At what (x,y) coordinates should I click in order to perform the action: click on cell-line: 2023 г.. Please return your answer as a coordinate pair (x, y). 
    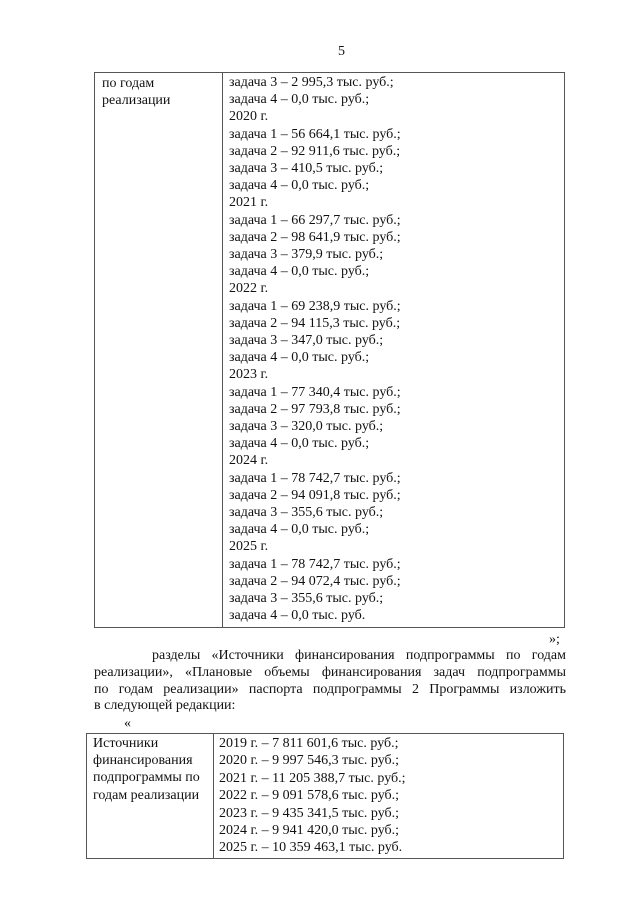
    Looking at the image, I should click on (249, 375).